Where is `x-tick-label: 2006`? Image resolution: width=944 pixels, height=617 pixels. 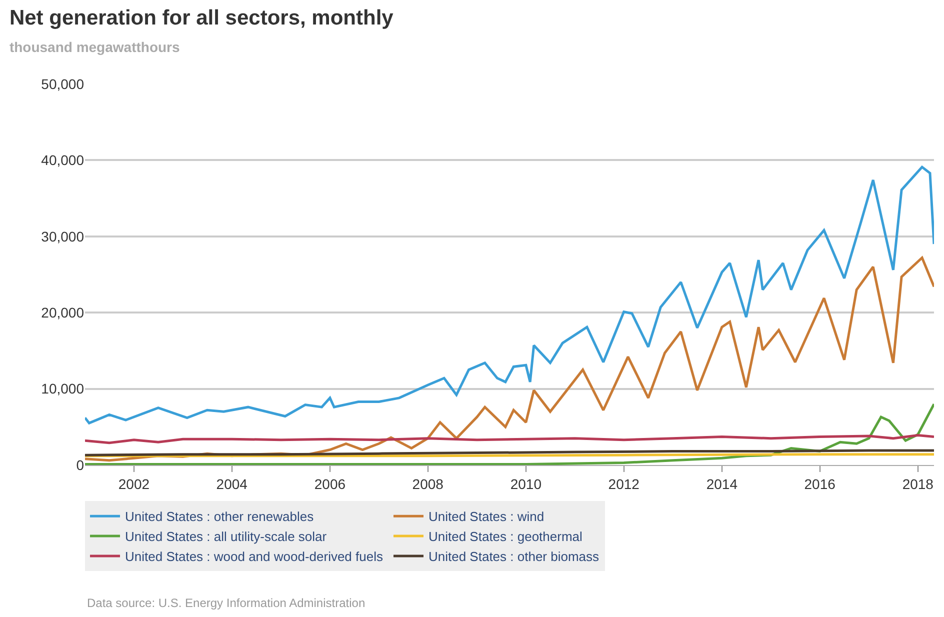 x-tick-label: 2006 is located at coordinates (330, 484).